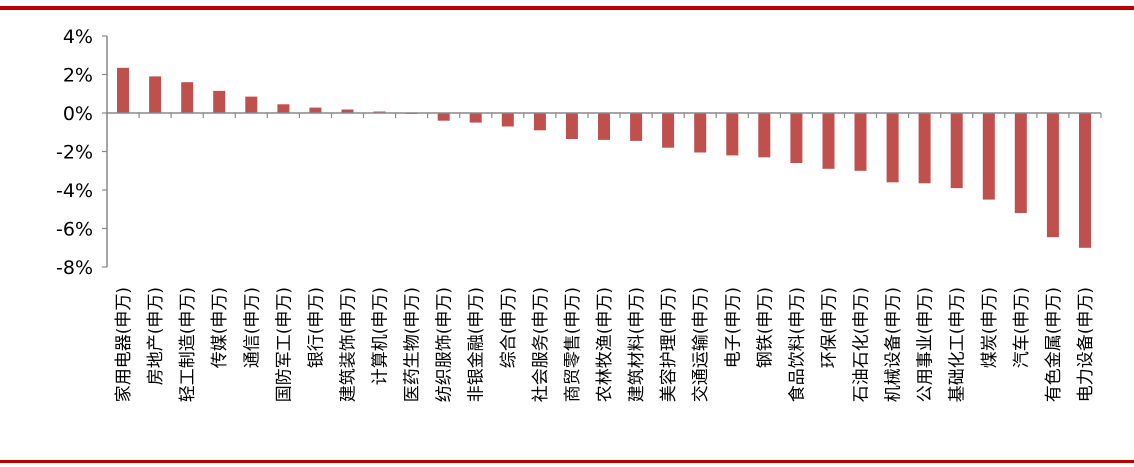  I want to click on x-category-label: 公用事业(申万), so click(926, 344).